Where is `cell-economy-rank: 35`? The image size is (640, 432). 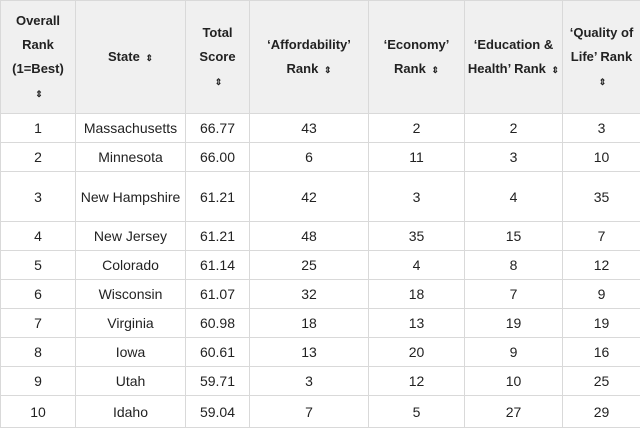 cell-economy-rank: 35 is located at coordinates (416, 236).